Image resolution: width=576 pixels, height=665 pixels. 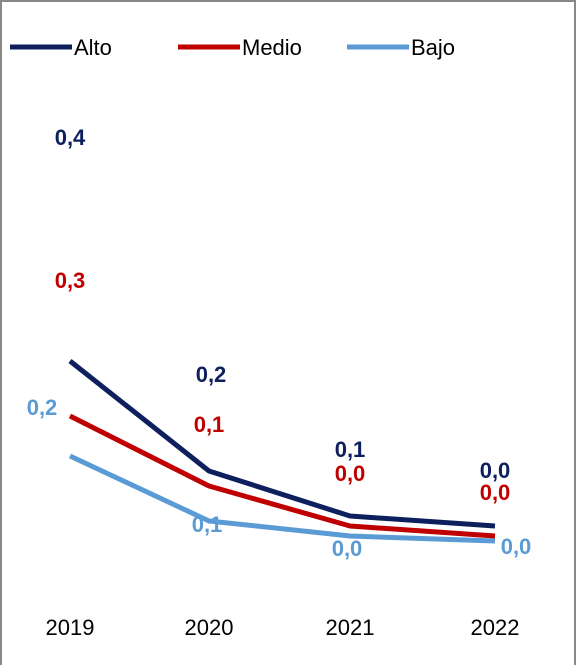 What do you see at coordinates (42, 407) in the screenshot?
I see `data-label-bajo-2019: 0,2` at bounding box center [42, 407].